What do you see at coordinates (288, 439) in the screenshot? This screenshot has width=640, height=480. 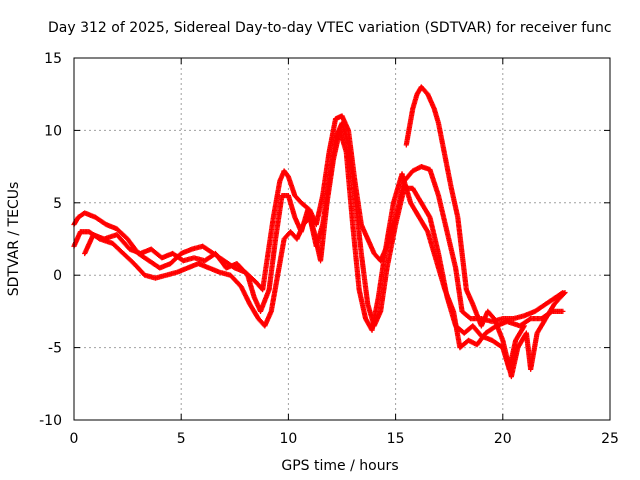 I see `x-tick-label: 10` at bounding box center [288, 439].